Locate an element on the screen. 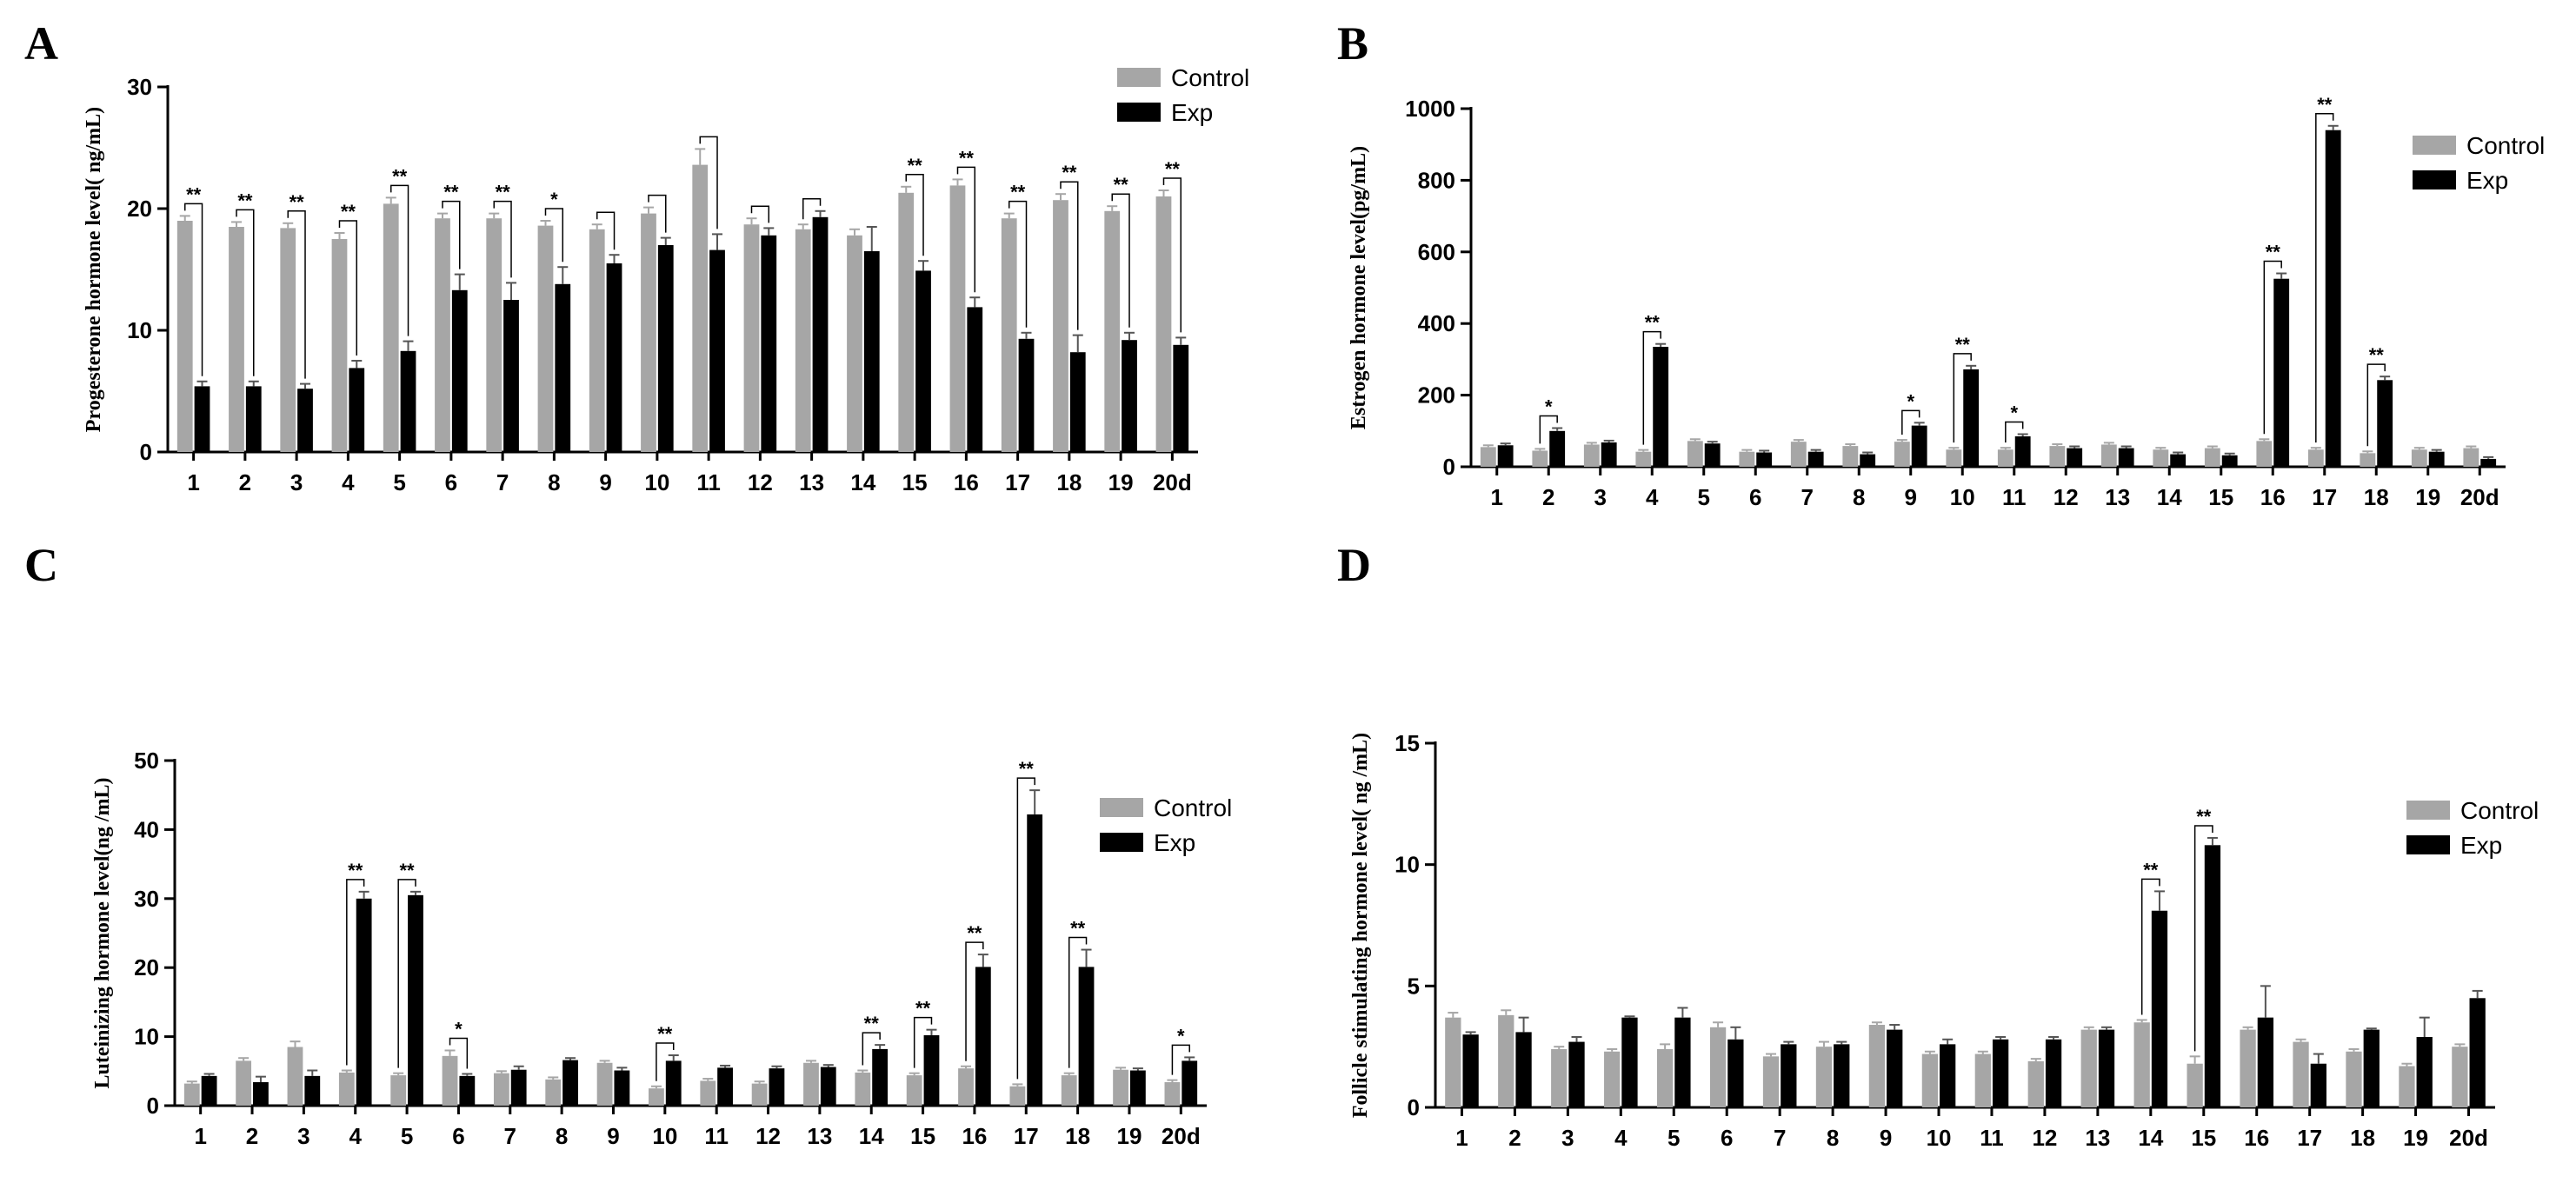  x-tick-label: 9 is located at coordinates (1886, 1138).